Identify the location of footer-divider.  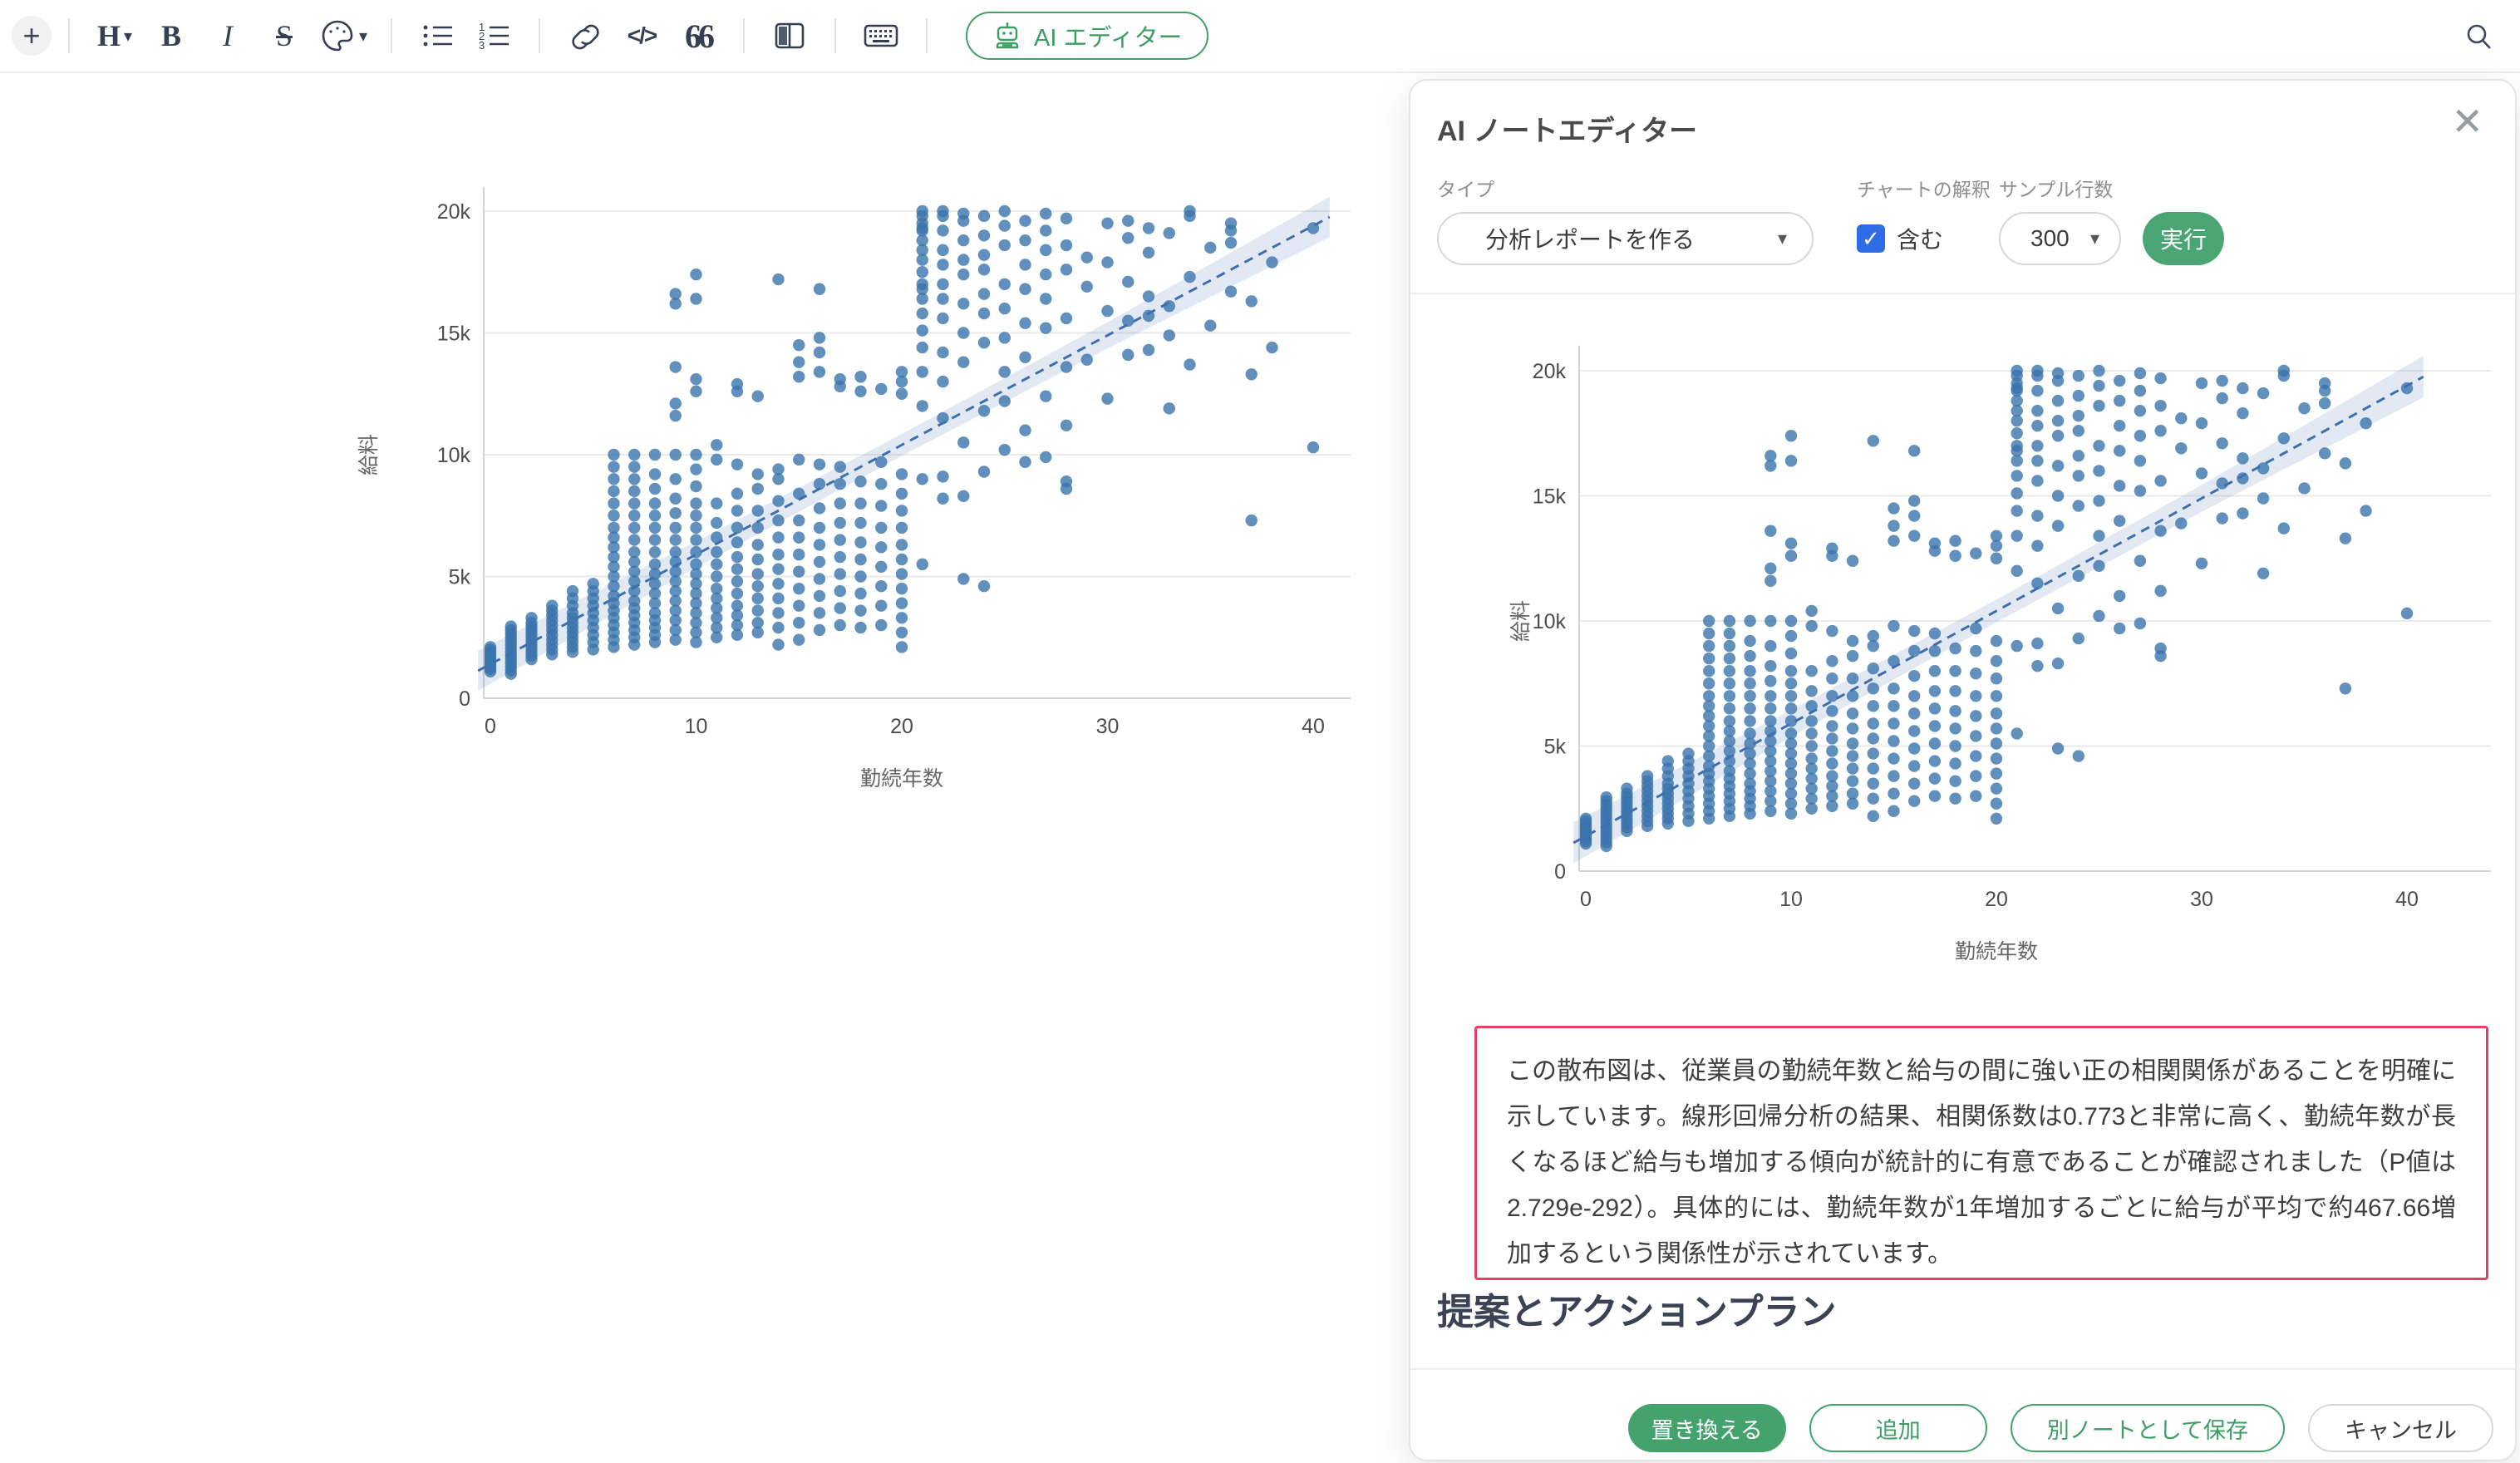
(1962, 1369).